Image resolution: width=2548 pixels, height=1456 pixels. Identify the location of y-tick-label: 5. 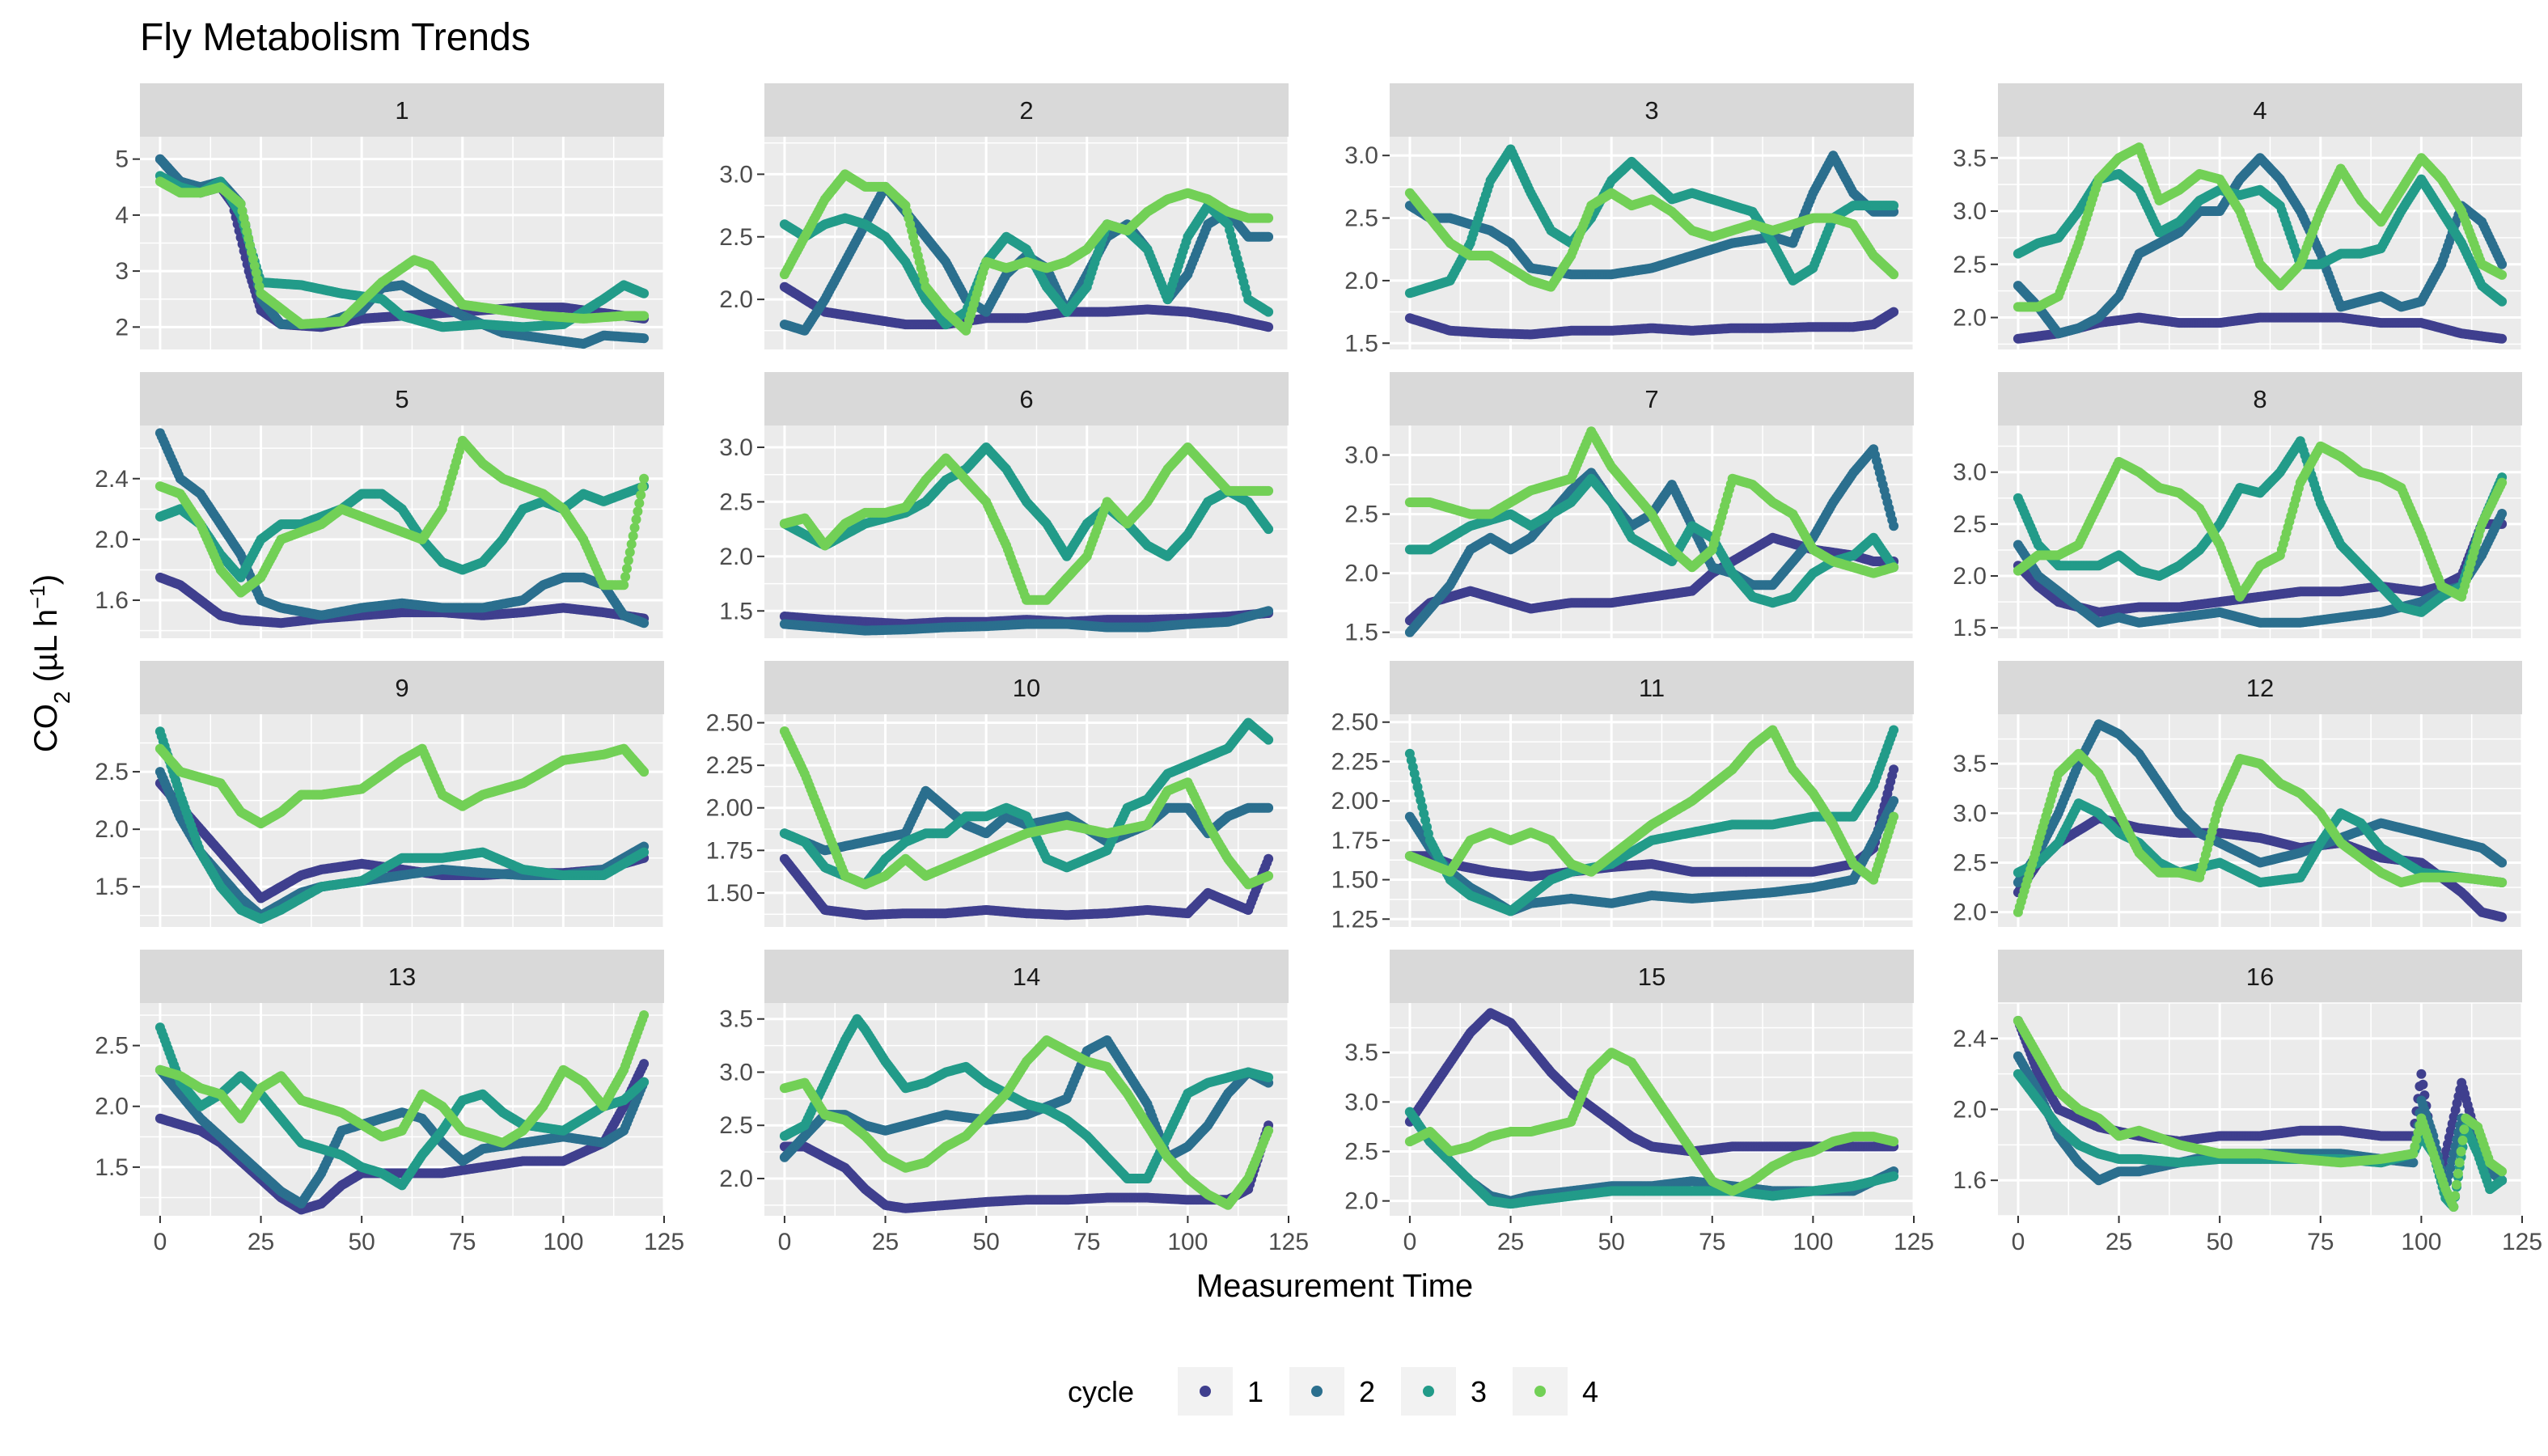
(122, 160).